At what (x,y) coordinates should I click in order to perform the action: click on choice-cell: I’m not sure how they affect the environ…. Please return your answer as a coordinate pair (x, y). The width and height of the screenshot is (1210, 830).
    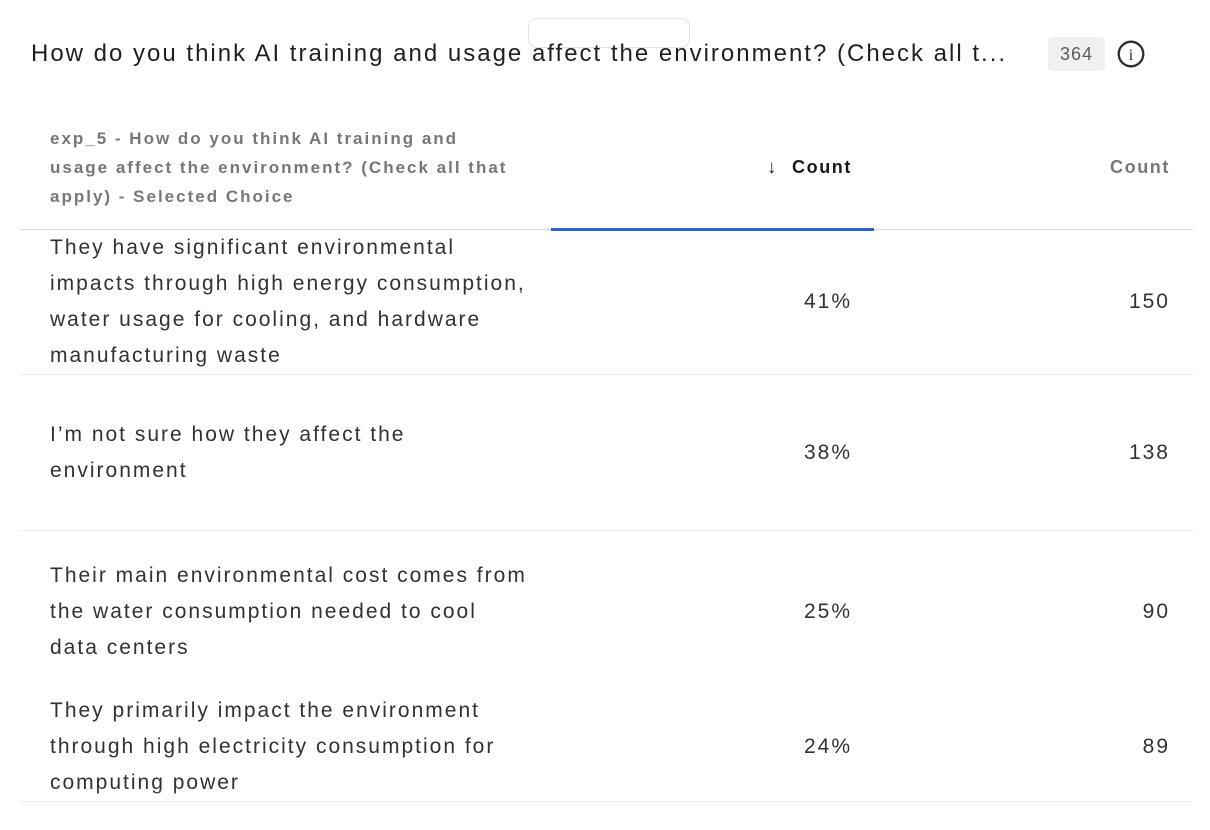
    Looking at the image, I should click on (228, 452).